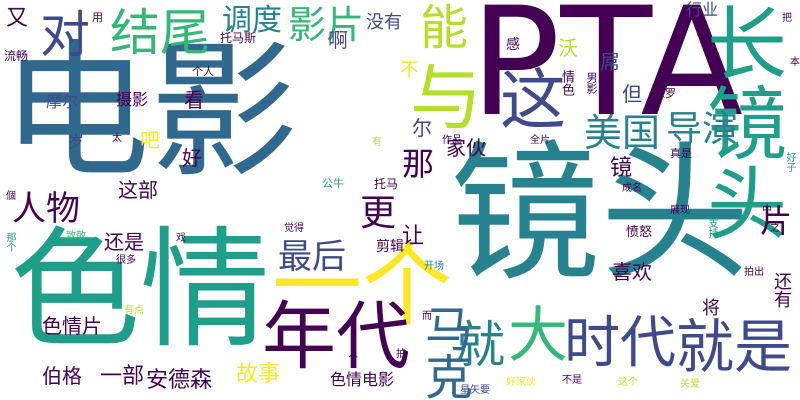  Describe the element at coordinates (401, 354) in the screenshot. I see `word-pai: 拍` at that location.